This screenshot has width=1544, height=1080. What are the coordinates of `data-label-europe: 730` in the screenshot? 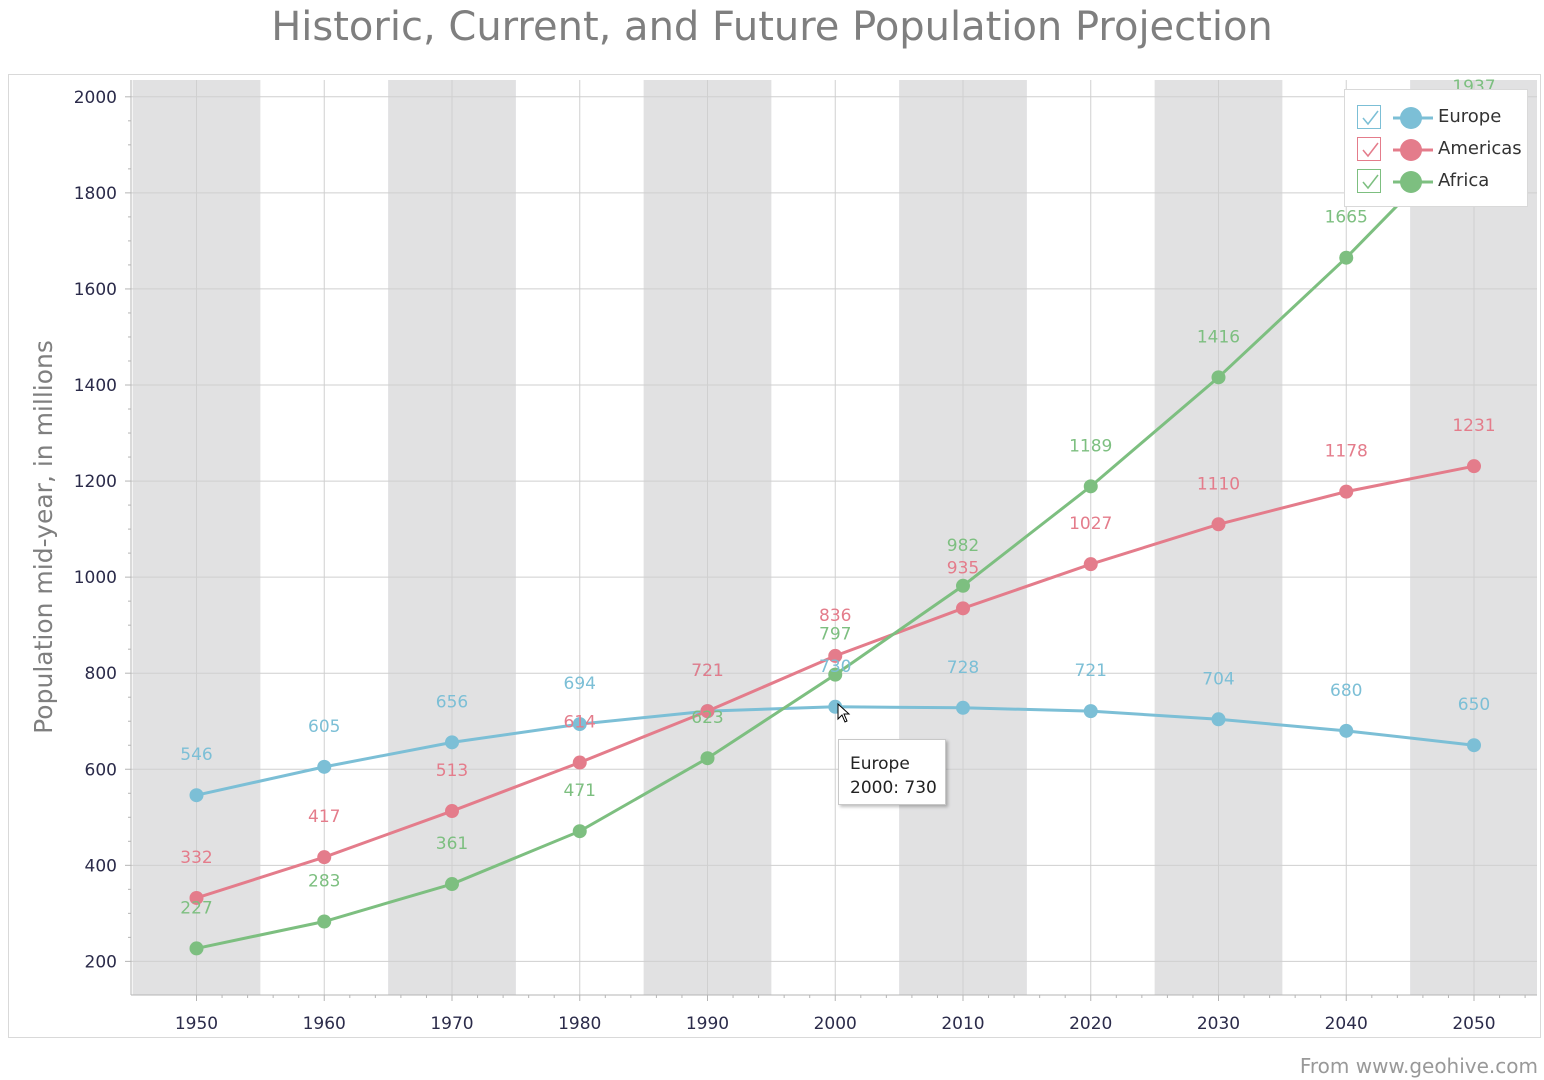 It's located at (835, 667).